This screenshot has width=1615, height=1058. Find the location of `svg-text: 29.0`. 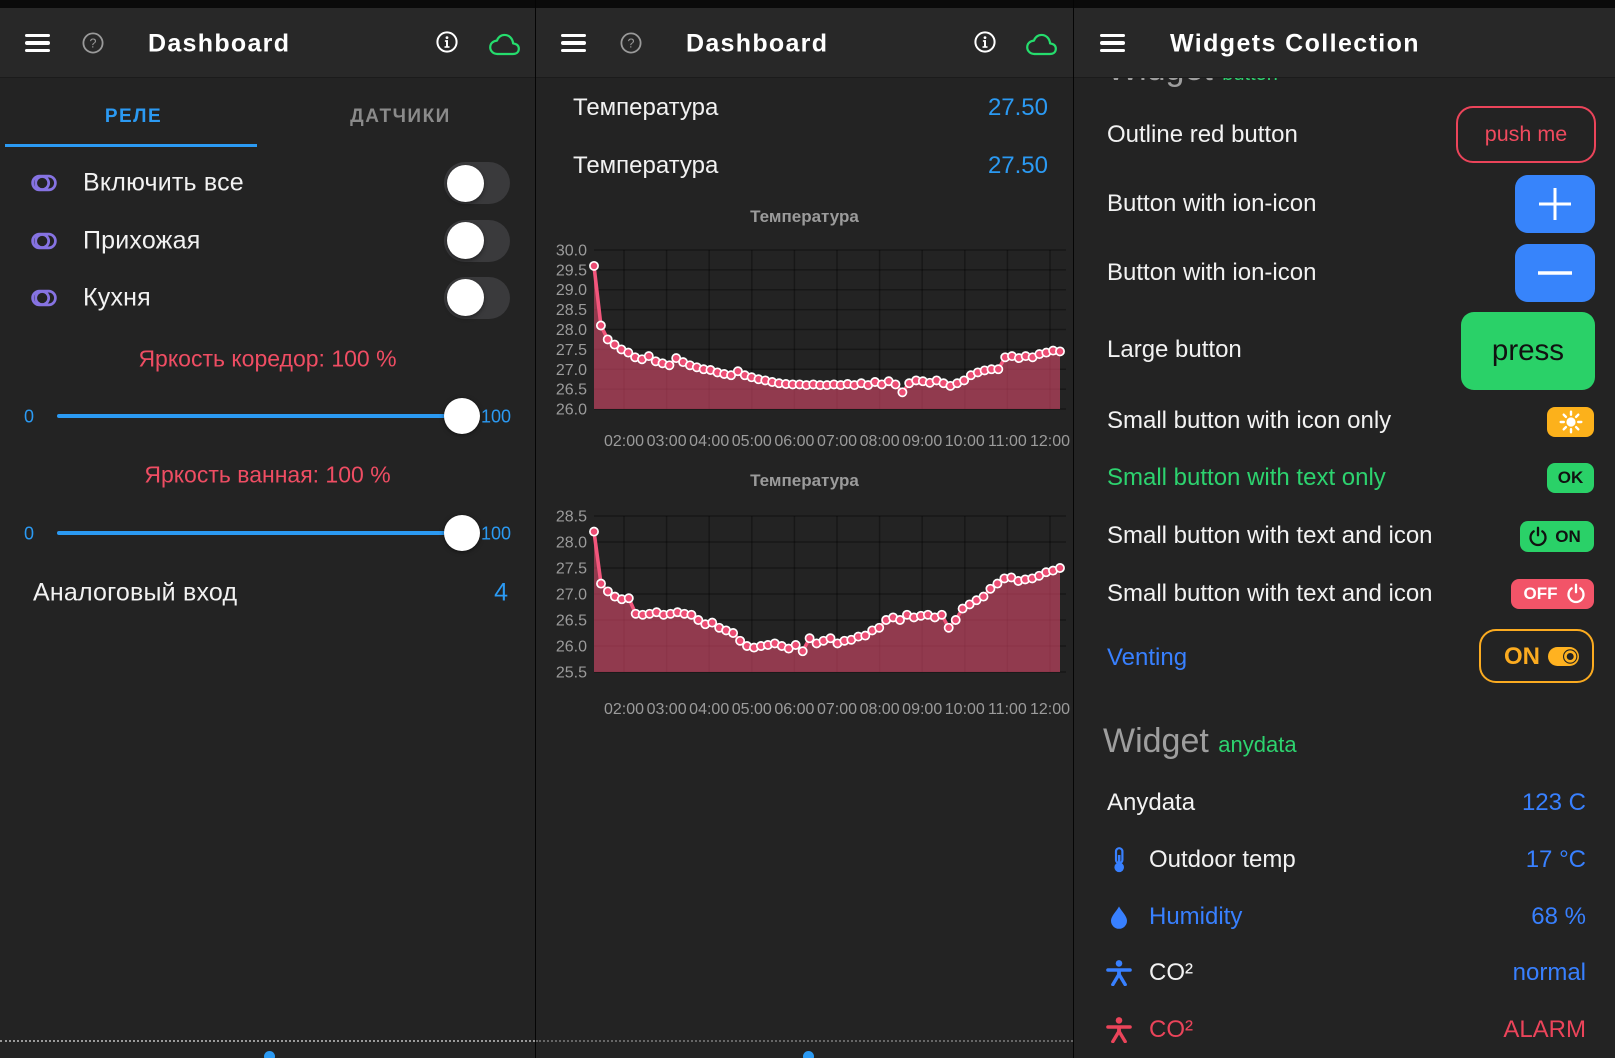

svg-text: 29.0 is located at coordinates (571, 290).